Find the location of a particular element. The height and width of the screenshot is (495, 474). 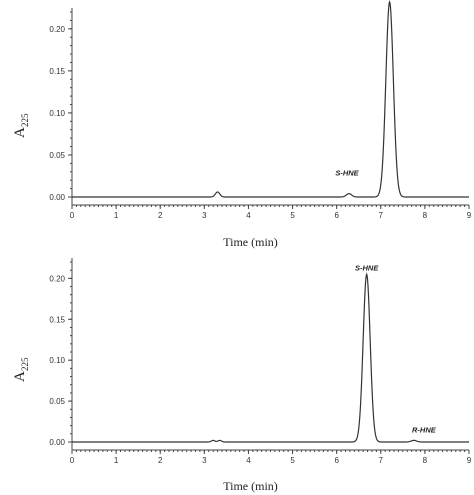

x-tick-label-top: 6 is located at coordinates (336, 215).